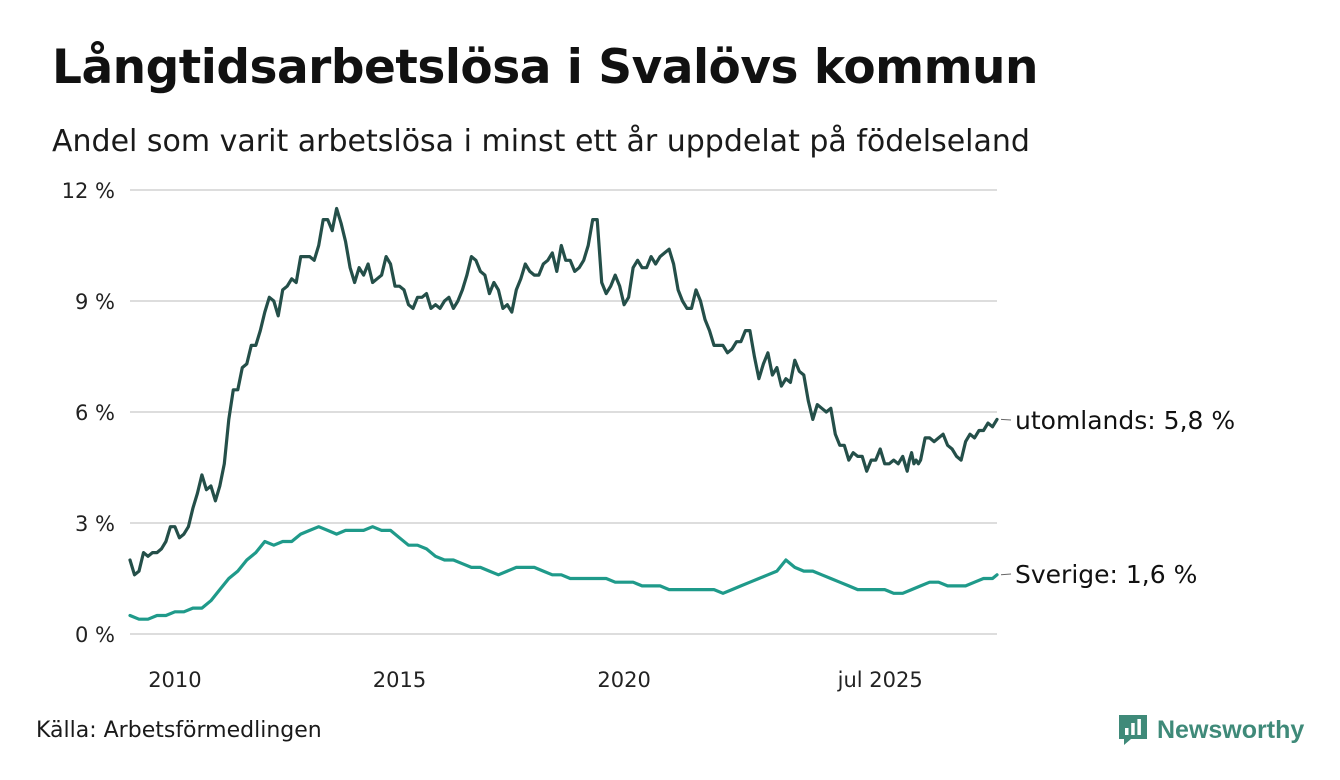 This screenshot has width=1340, height=780. What do you see at coordinates (623, 680) in the screenshot?
I see `x-tick-label: 2020` at bounding box center [623, 680].